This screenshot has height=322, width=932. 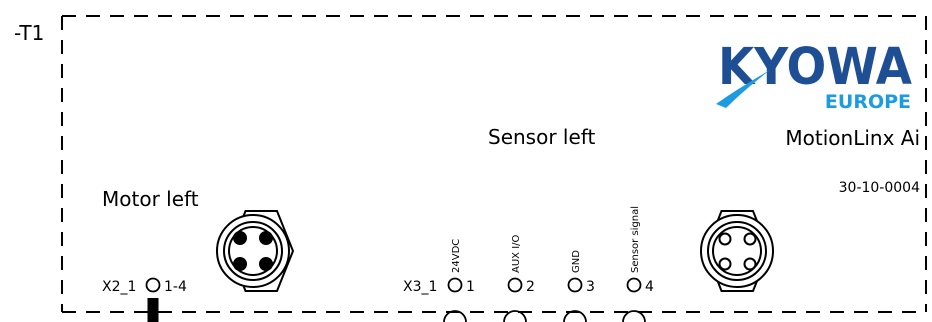 I want to click on sensor-pin-4: 4 Sensor signal, so click(x=638, y=264).